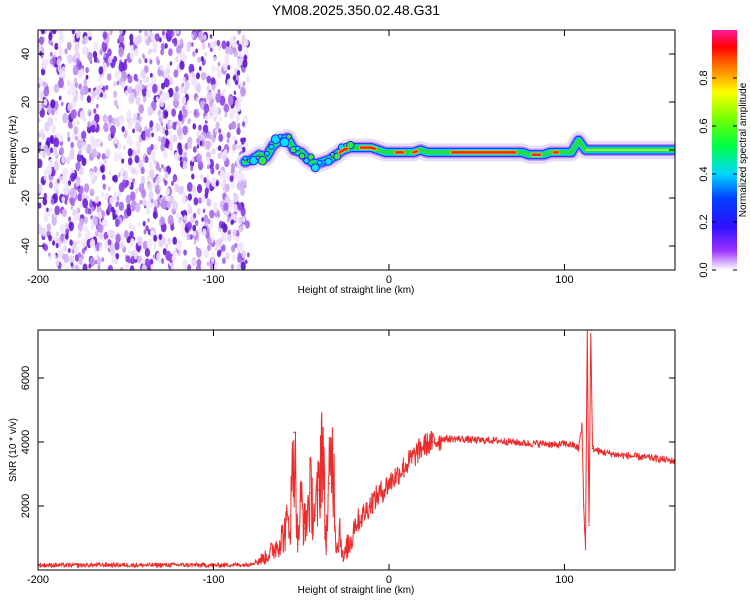  What do you see at coordinates (26, 246) in the screenshot?
I see `spectrogram-ytick-label: -40` at bounding box center [26, 246].